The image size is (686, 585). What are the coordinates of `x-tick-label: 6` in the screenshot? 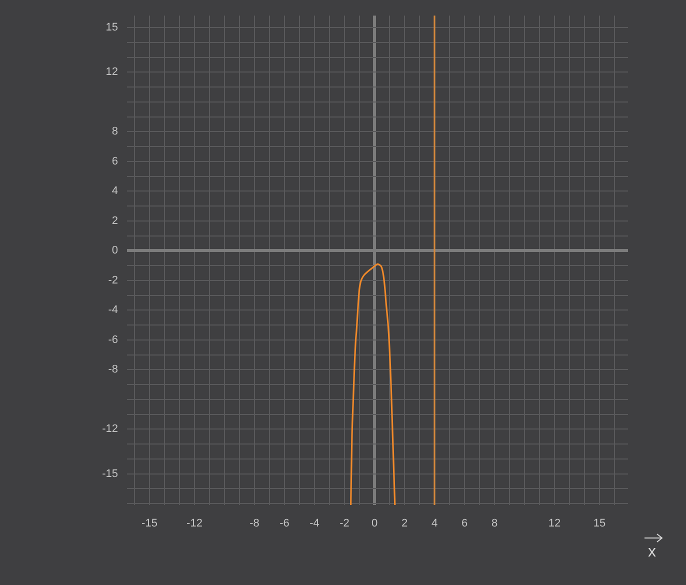 It's located at (464, 524).